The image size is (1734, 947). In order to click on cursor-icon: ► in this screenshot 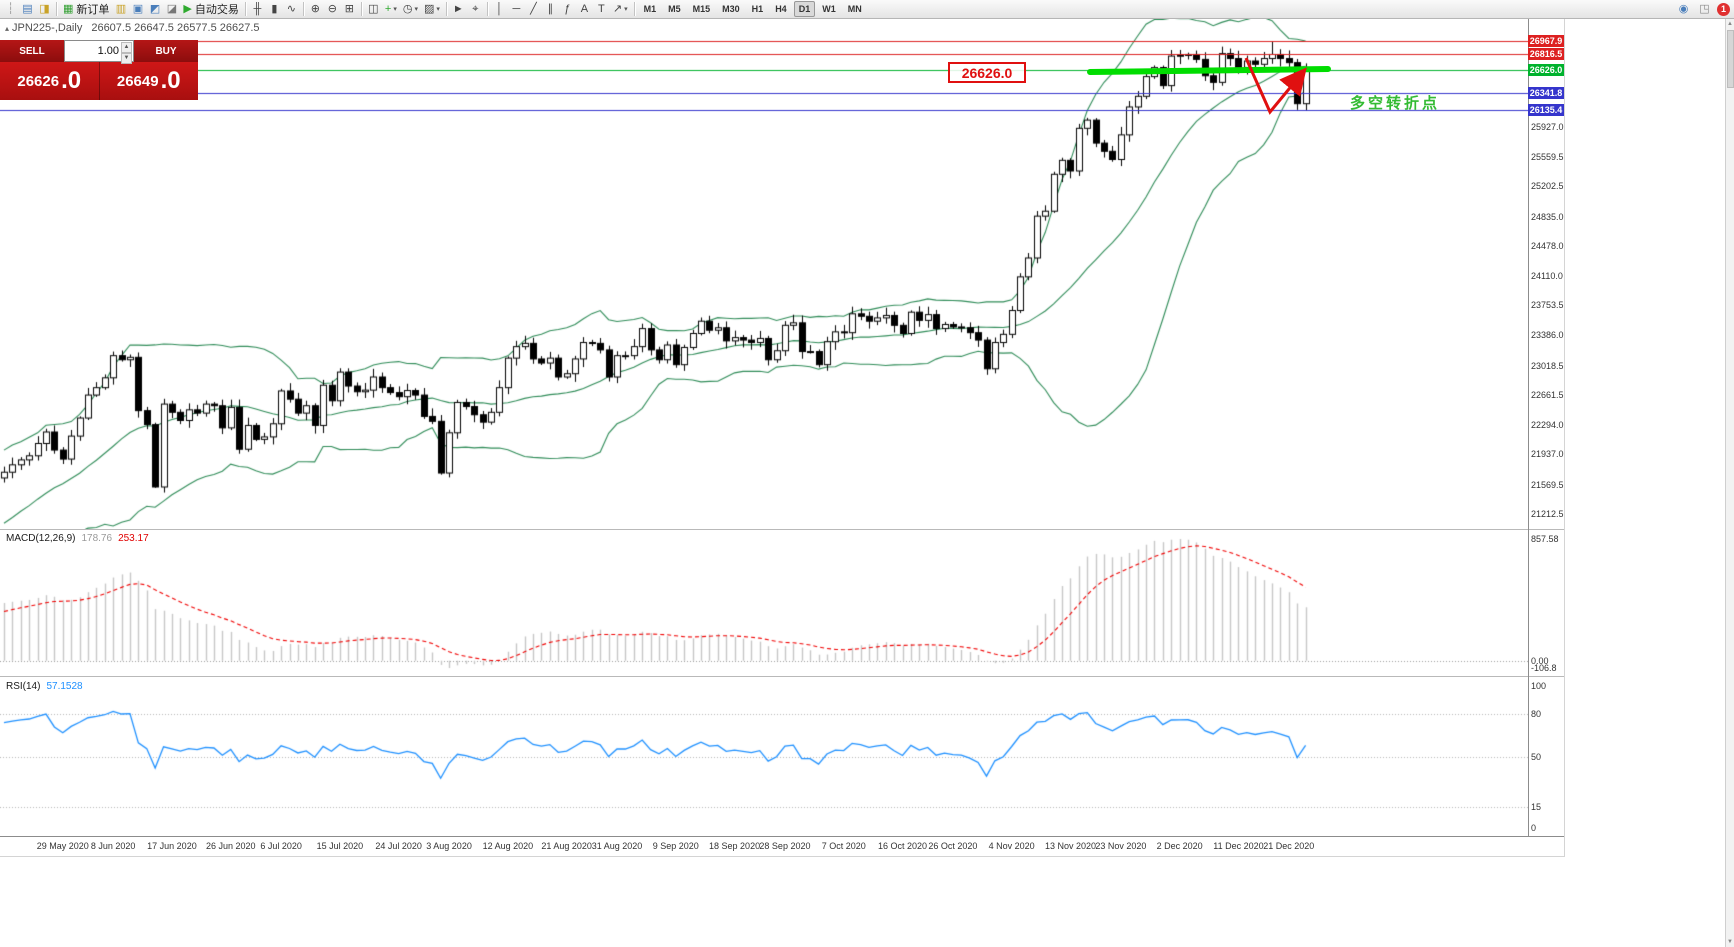, I will do `click(458, 8)`.